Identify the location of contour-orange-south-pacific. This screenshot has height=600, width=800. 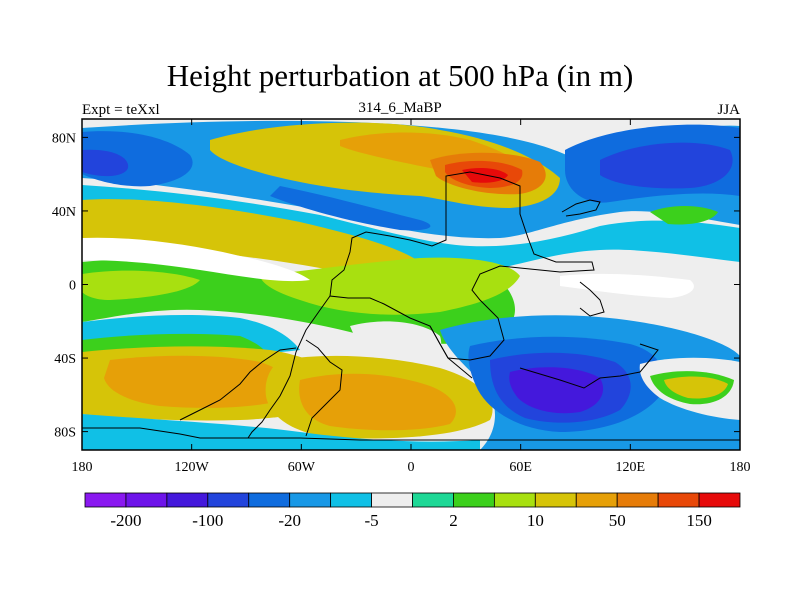
(199, 381).